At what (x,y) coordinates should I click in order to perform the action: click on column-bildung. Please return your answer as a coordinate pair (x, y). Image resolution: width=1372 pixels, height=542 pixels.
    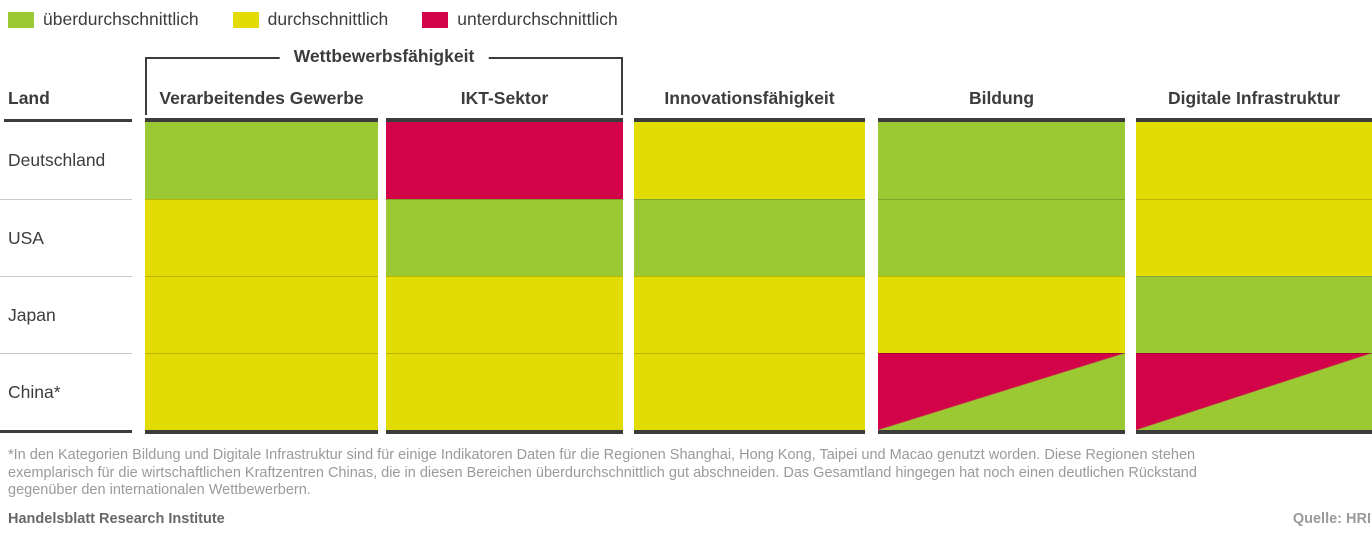
    Looking at the image, I should click on (1001, 276).